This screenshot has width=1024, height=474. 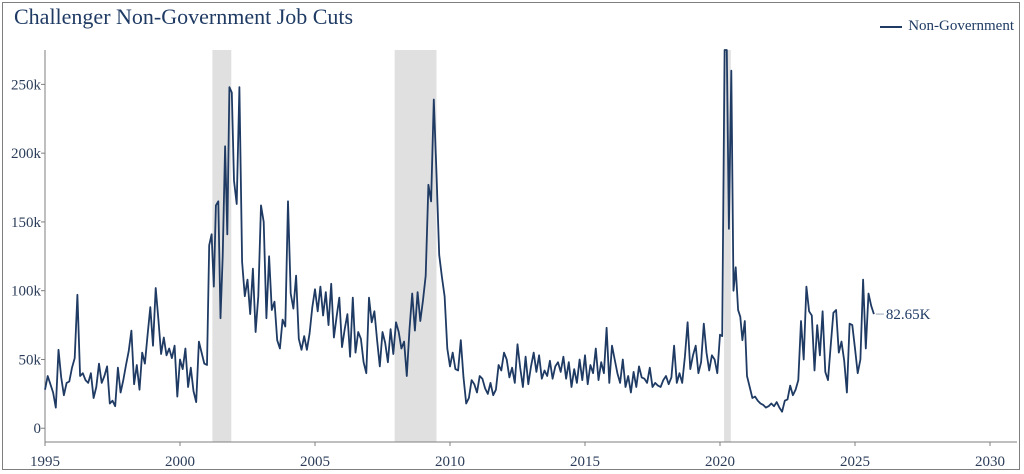 What do you see at coordinates (891, 26) in the screenshot?
I see `legend-swatch` at bounding box center [891, 26].